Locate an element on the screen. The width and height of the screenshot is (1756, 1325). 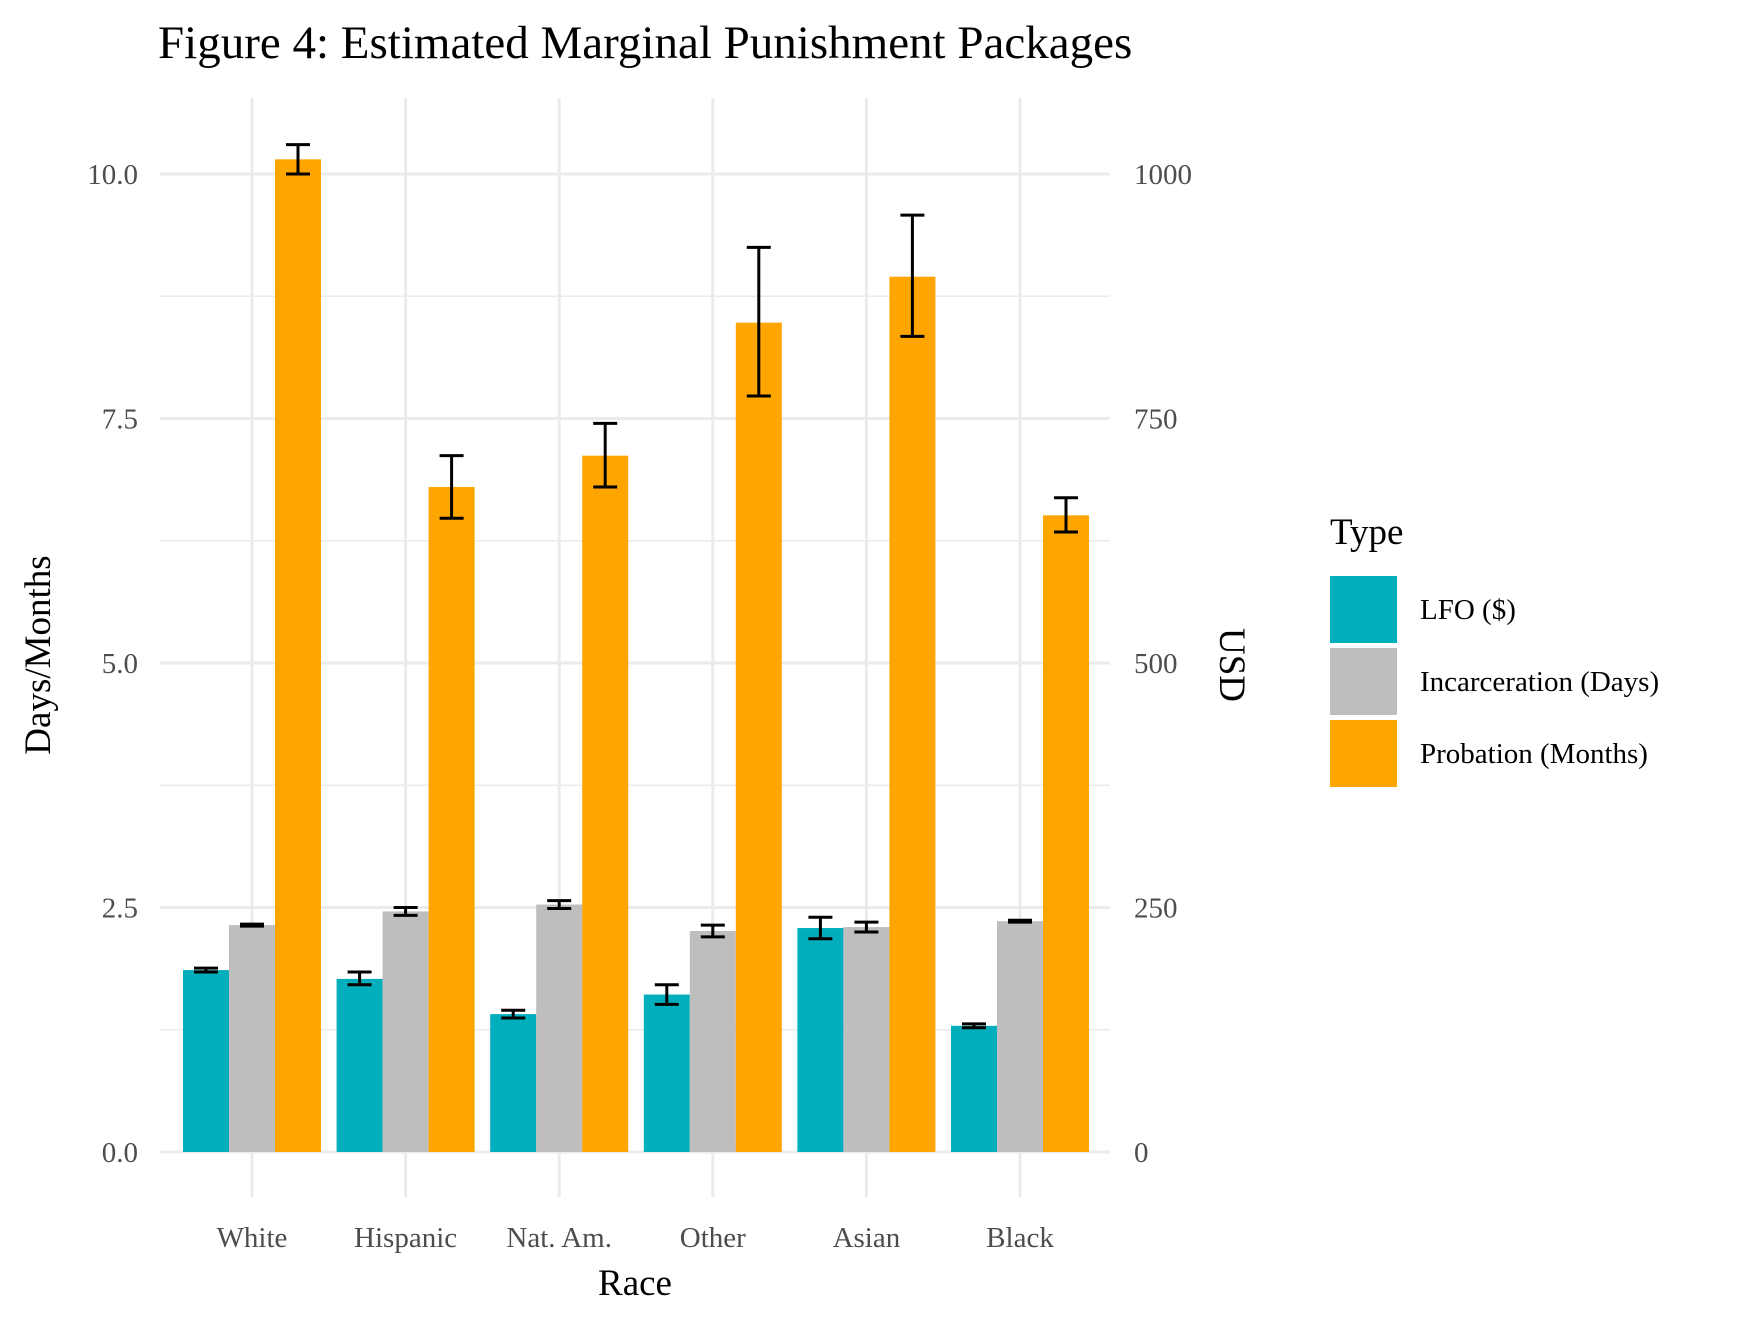
y2-tick-label: 750 is located at coordinates (1156, 420).